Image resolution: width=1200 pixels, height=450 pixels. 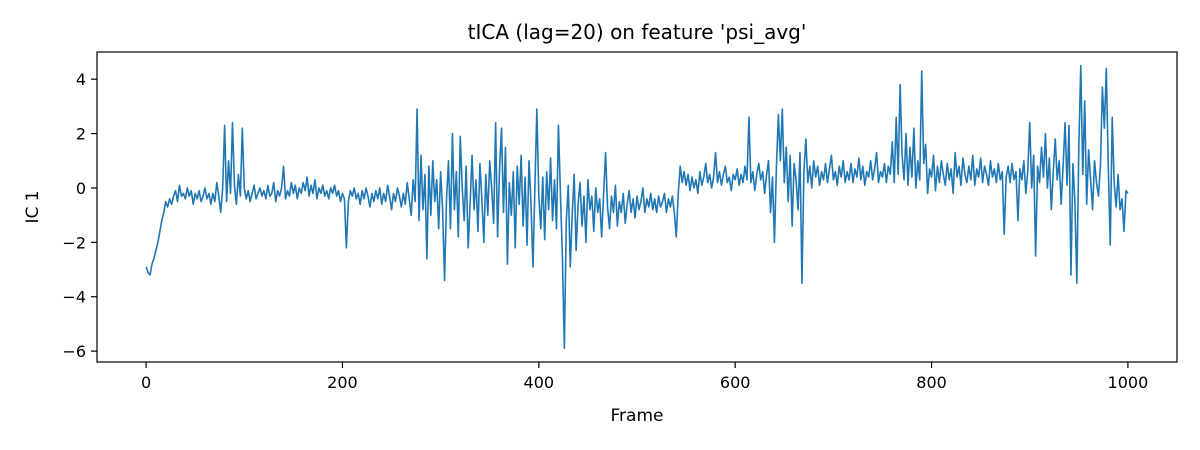 What do you see at coordinates (74, 297) in the screenshot?
I see `y-tick-label: −4` at bounding box center [74, 297].